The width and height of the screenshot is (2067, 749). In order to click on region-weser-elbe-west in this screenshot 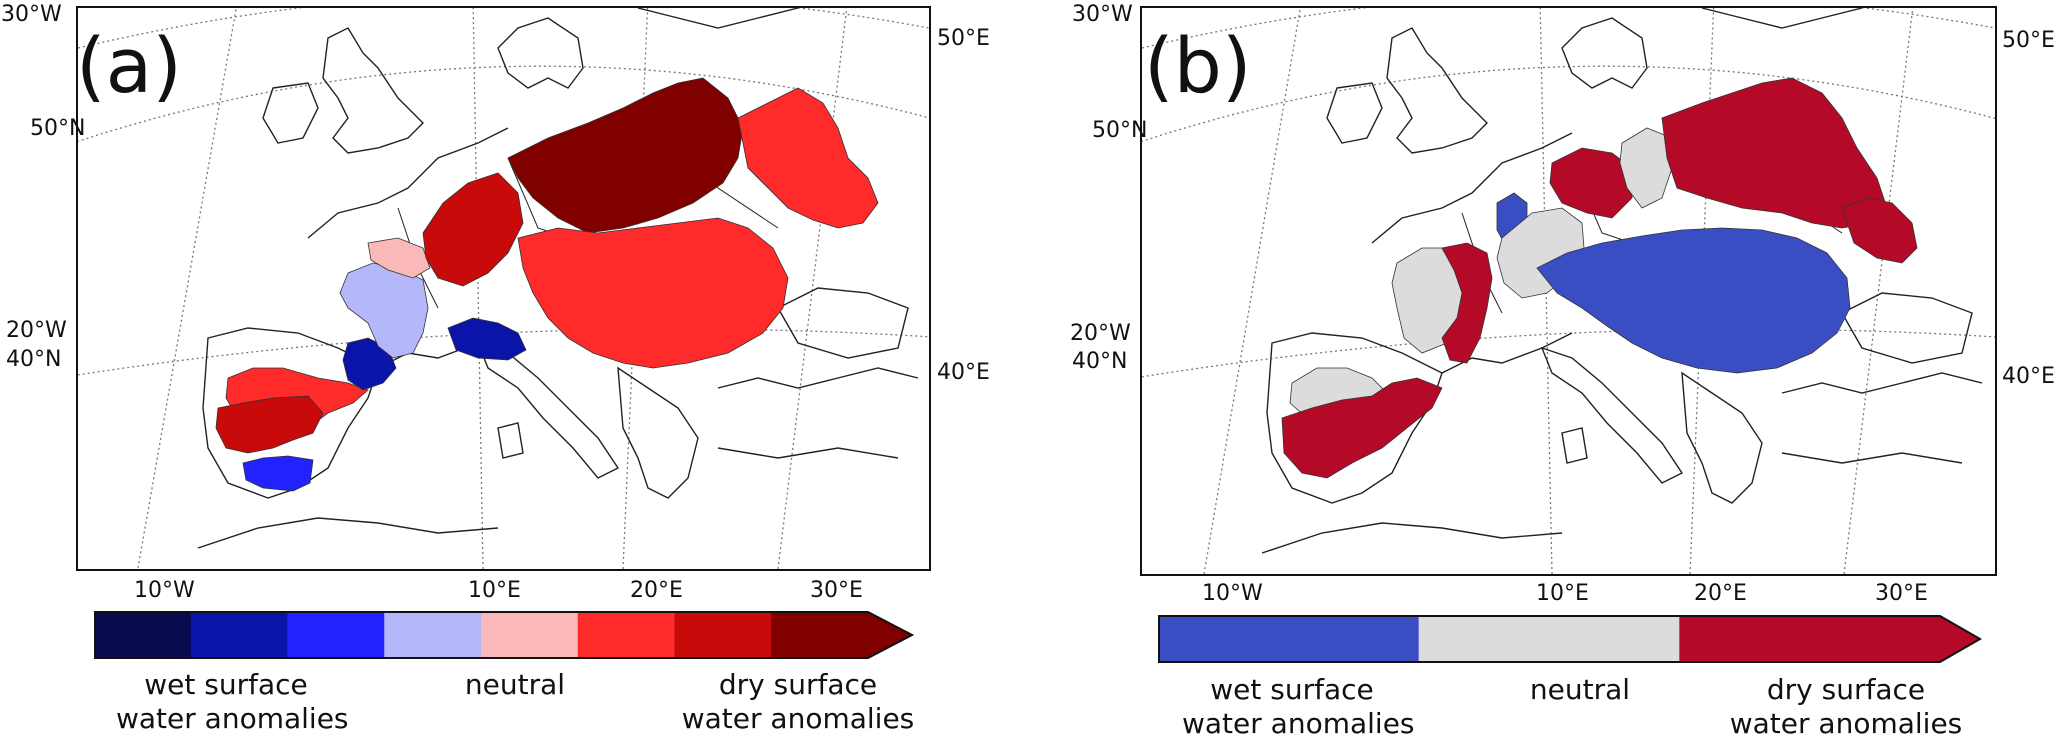, I will do `click(1591, 183)`.